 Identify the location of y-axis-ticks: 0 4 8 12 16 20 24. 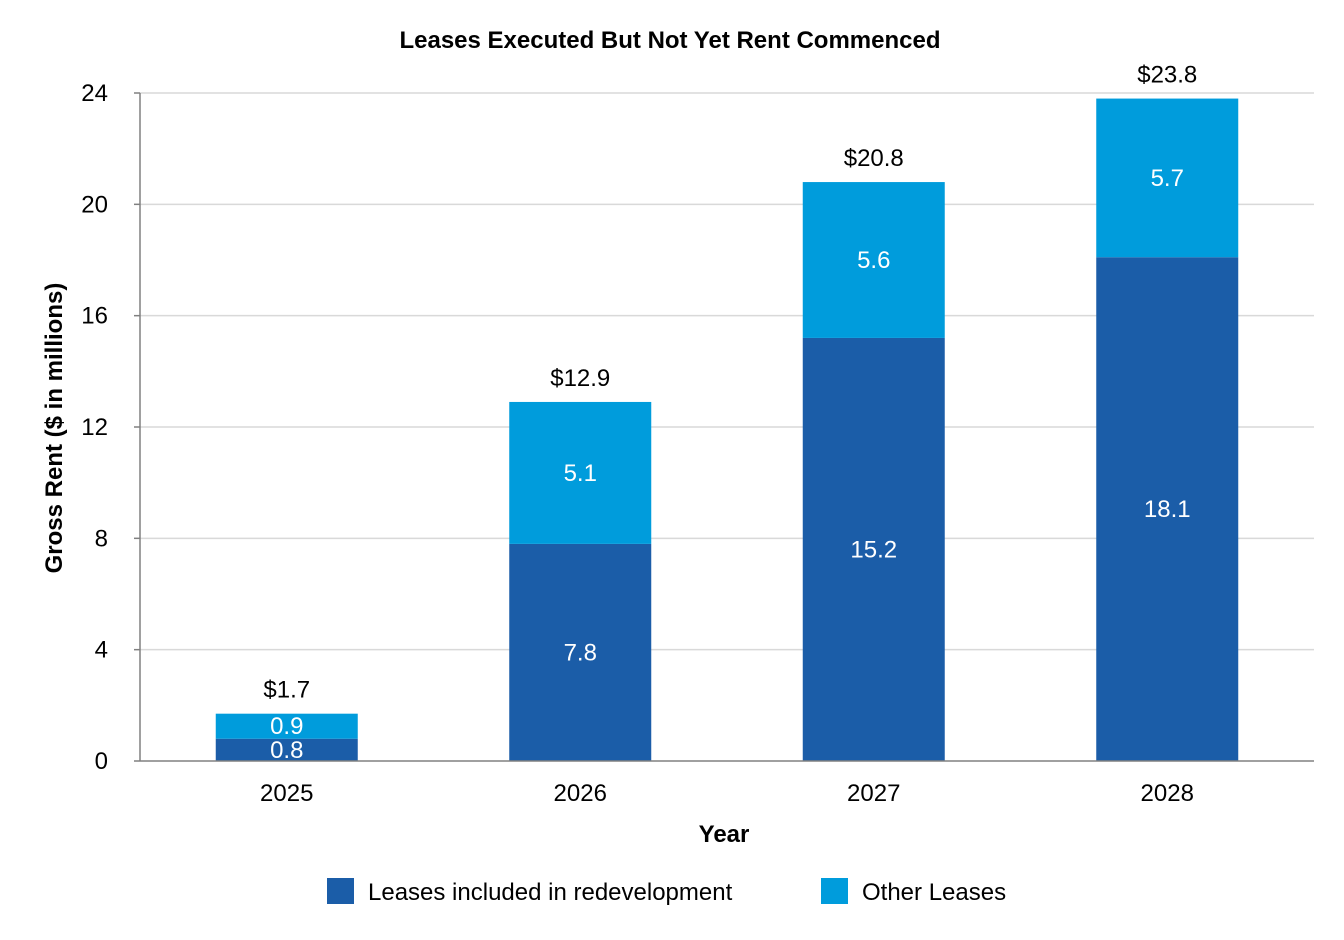
(110, 427).